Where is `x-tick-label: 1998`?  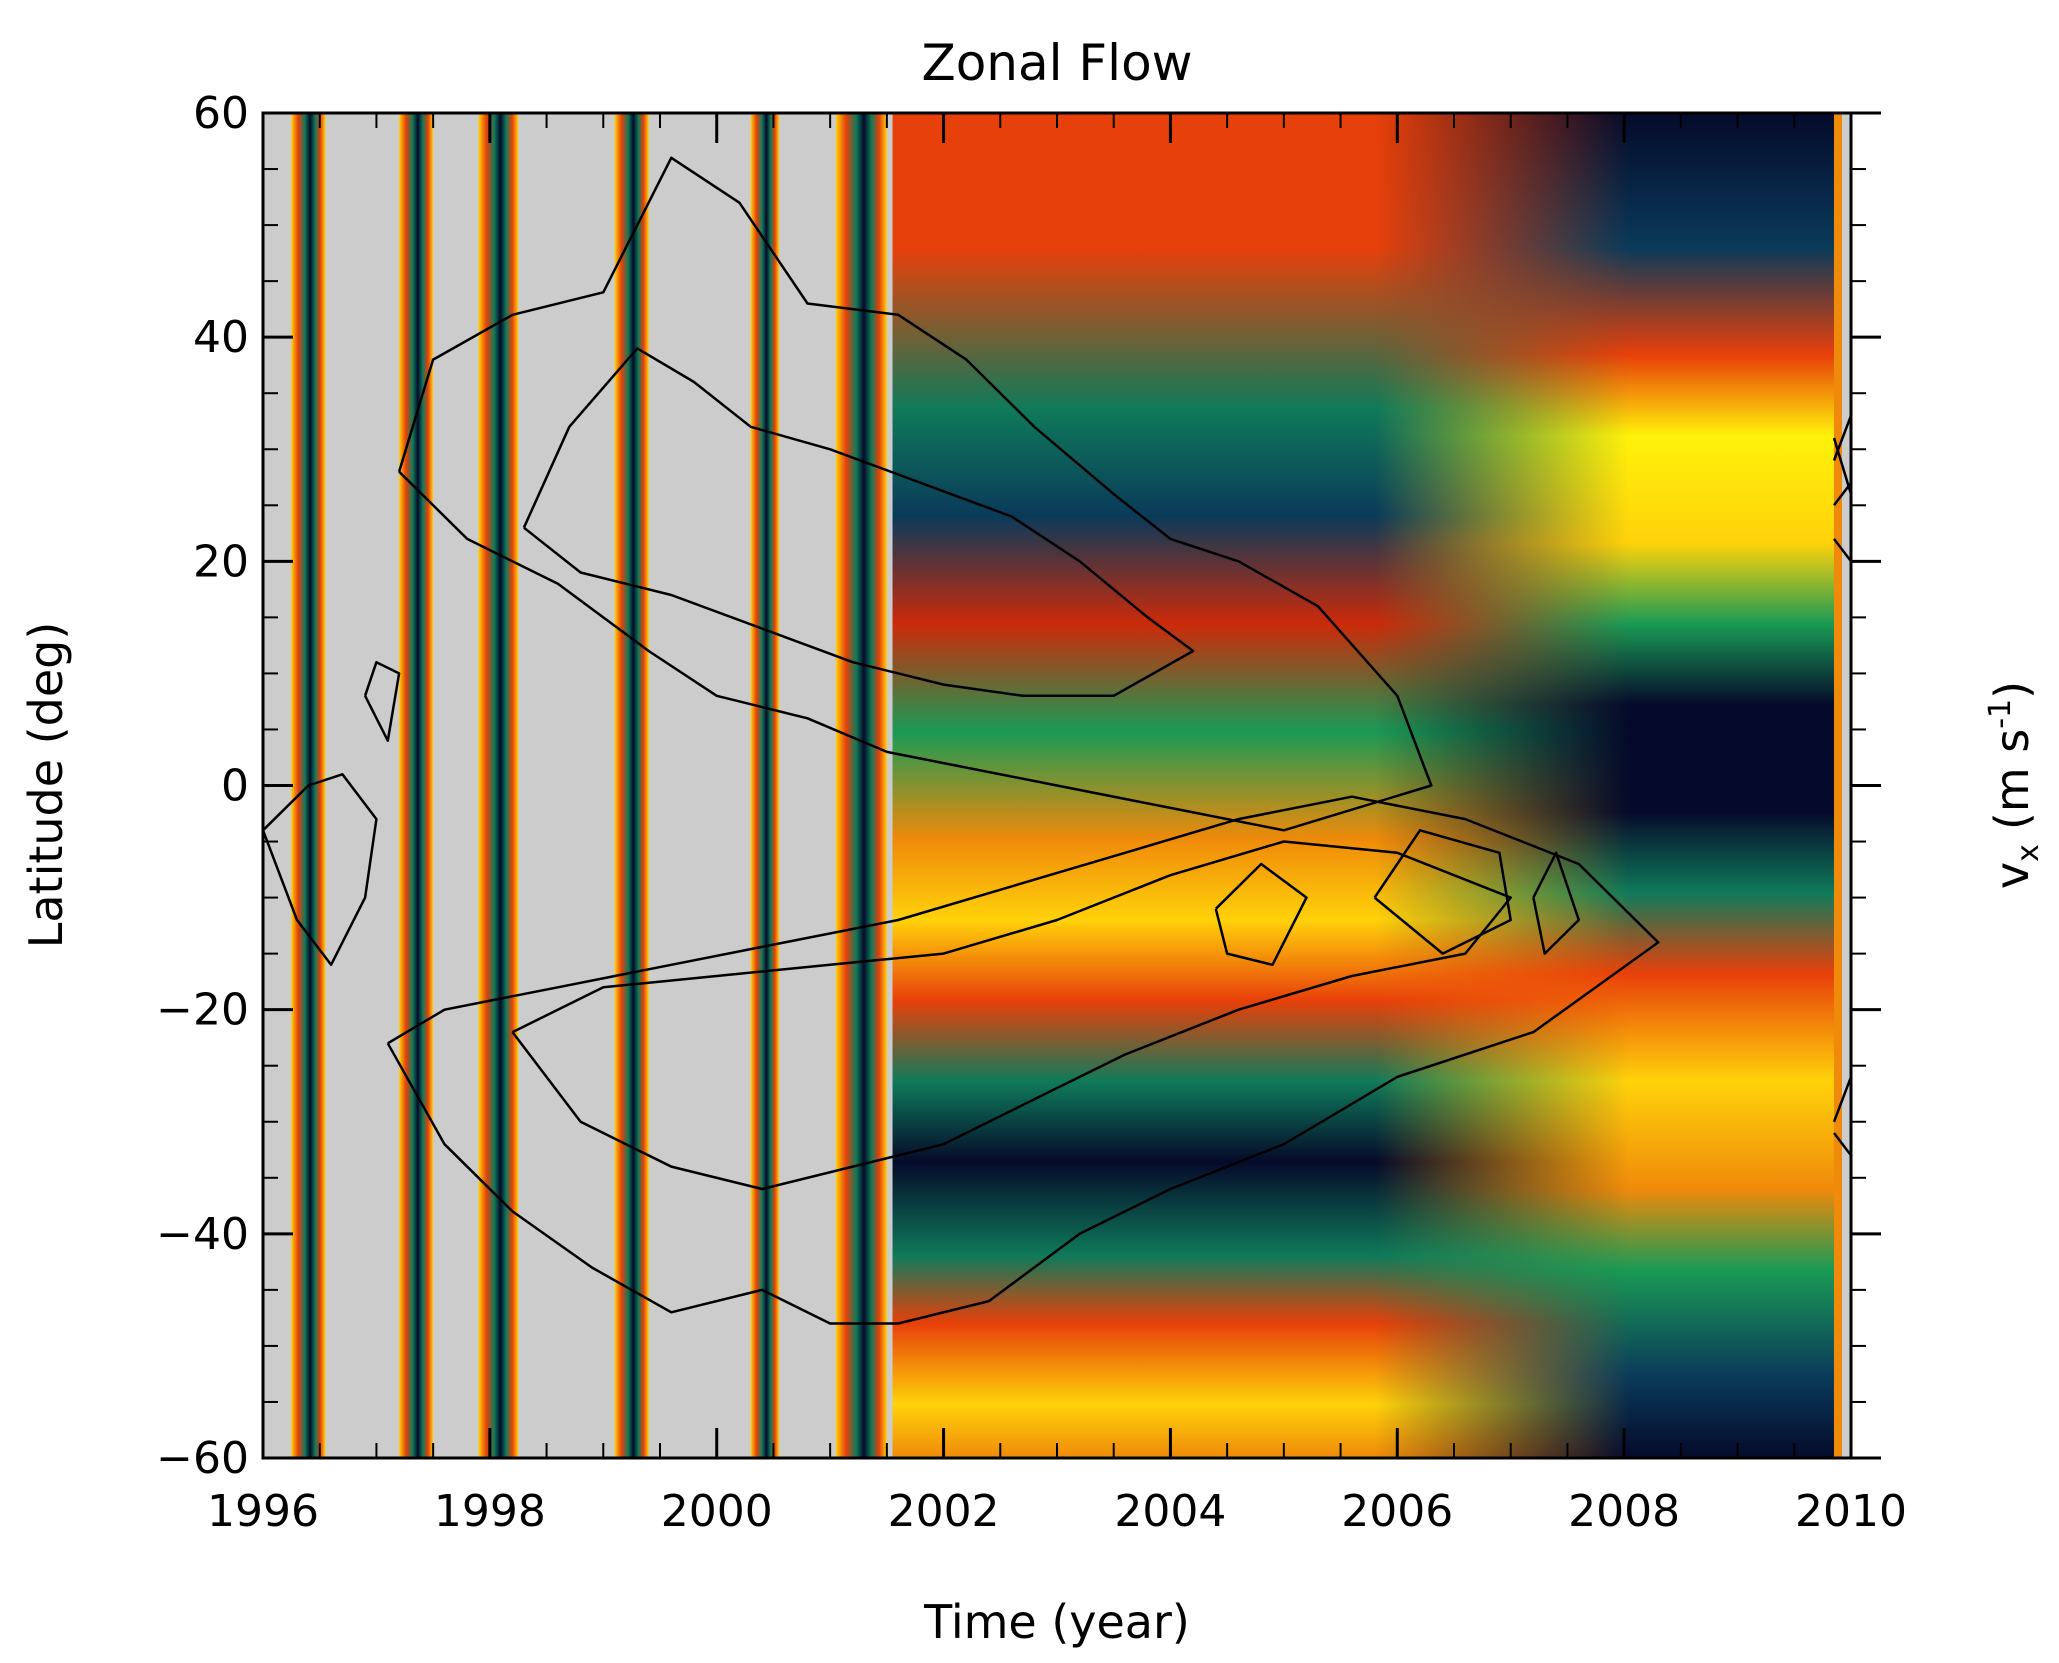 x-tick-label: 1998 is located at coordinates (490, 1511).